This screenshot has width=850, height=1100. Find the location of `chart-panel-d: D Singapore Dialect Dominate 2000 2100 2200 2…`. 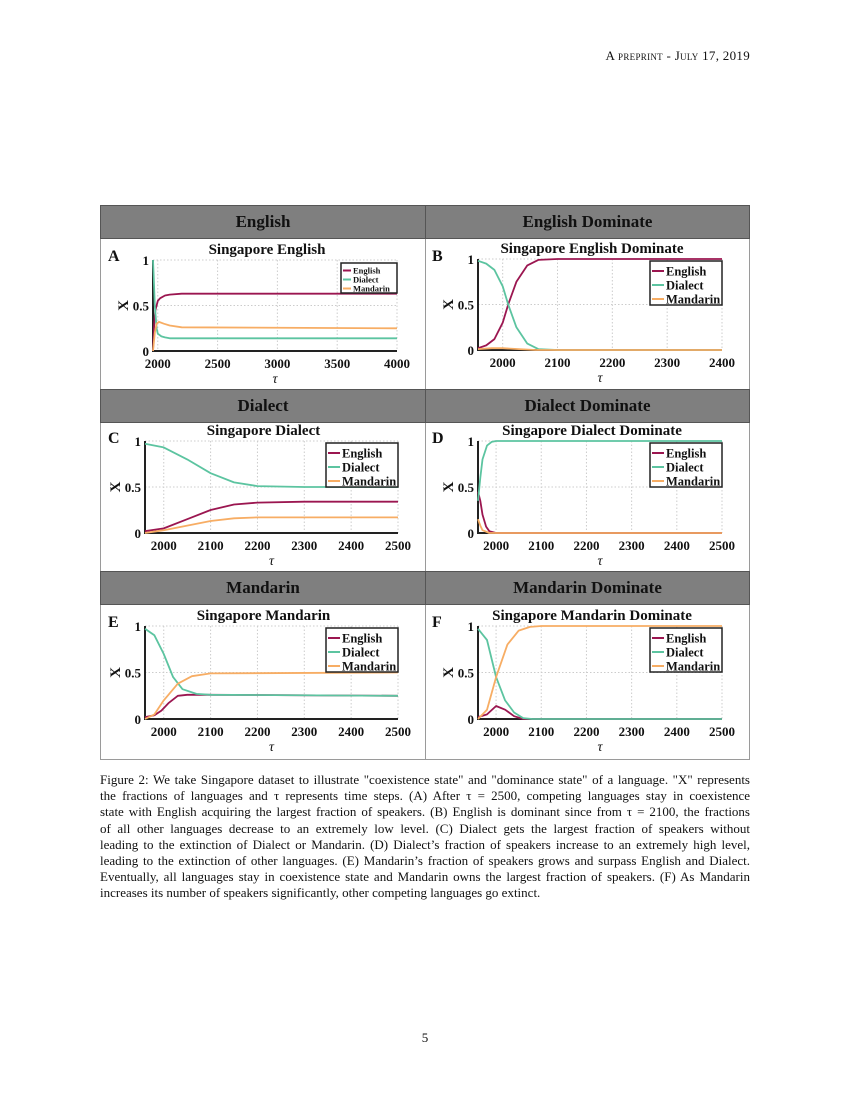

chart-panel-d: D Singapore Dialect Dominate 2000 2100 2200 2… is located at coordinates (583, 496).